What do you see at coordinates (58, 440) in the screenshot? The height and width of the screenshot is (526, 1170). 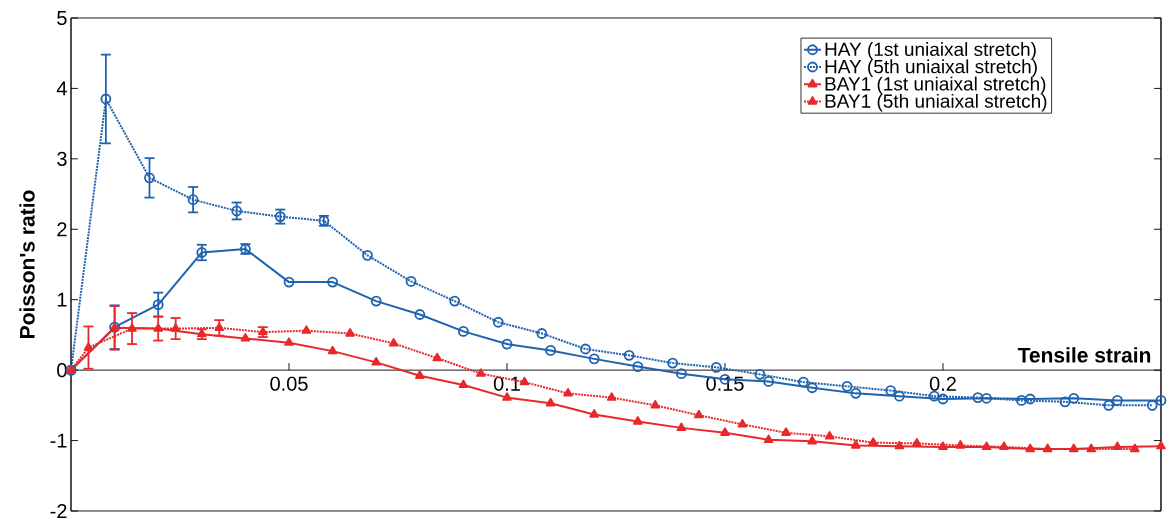 I see `y-tick-label: -1` at bounding box center [58, 440].